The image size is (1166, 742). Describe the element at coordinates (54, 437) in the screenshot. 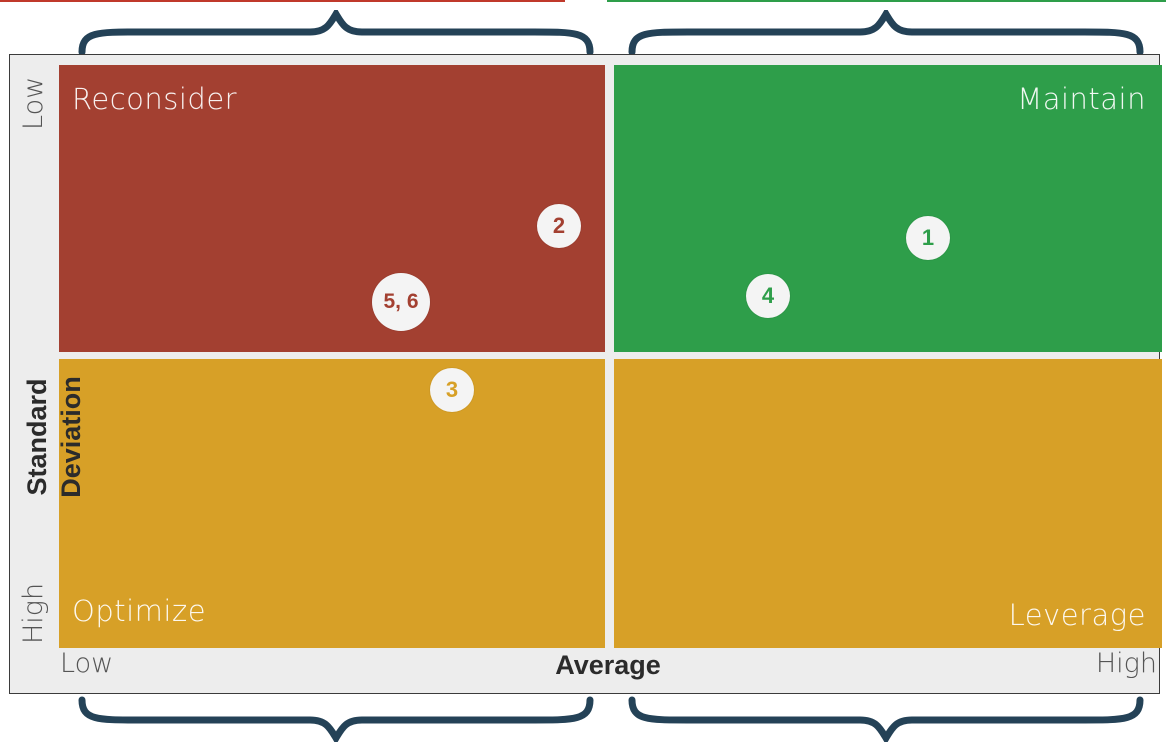

I see `y-axis-title: Standard Deviation` at that location.